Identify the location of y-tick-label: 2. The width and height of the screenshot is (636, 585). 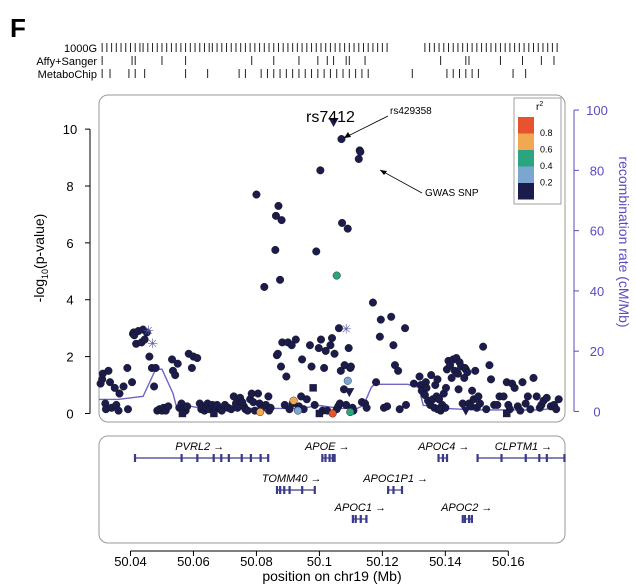
(69, 357).